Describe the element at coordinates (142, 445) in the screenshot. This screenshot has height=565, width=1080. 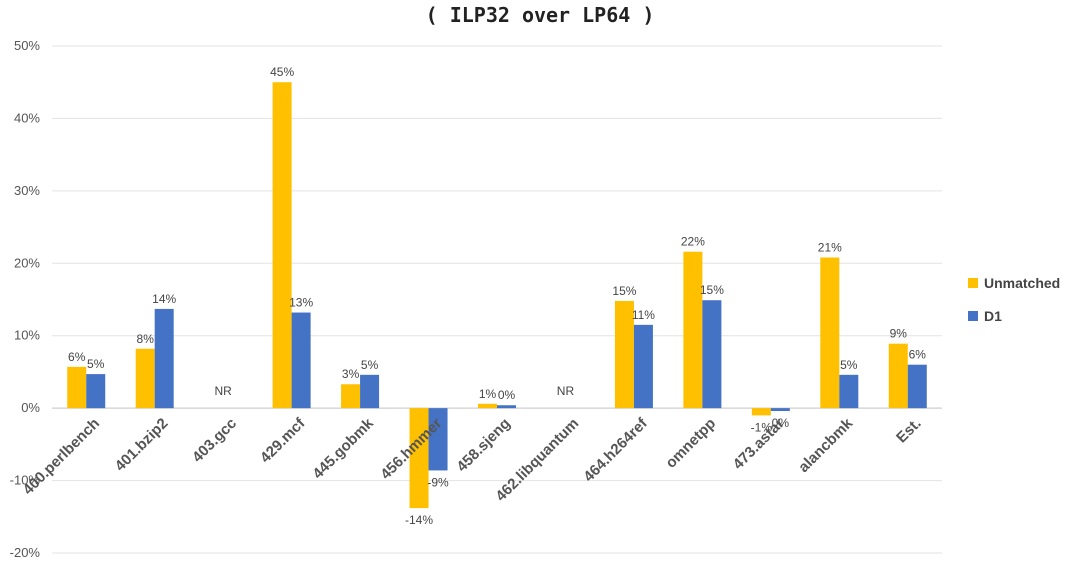
I see `category-label-401-bzip2: 401.bzip2` at that location.